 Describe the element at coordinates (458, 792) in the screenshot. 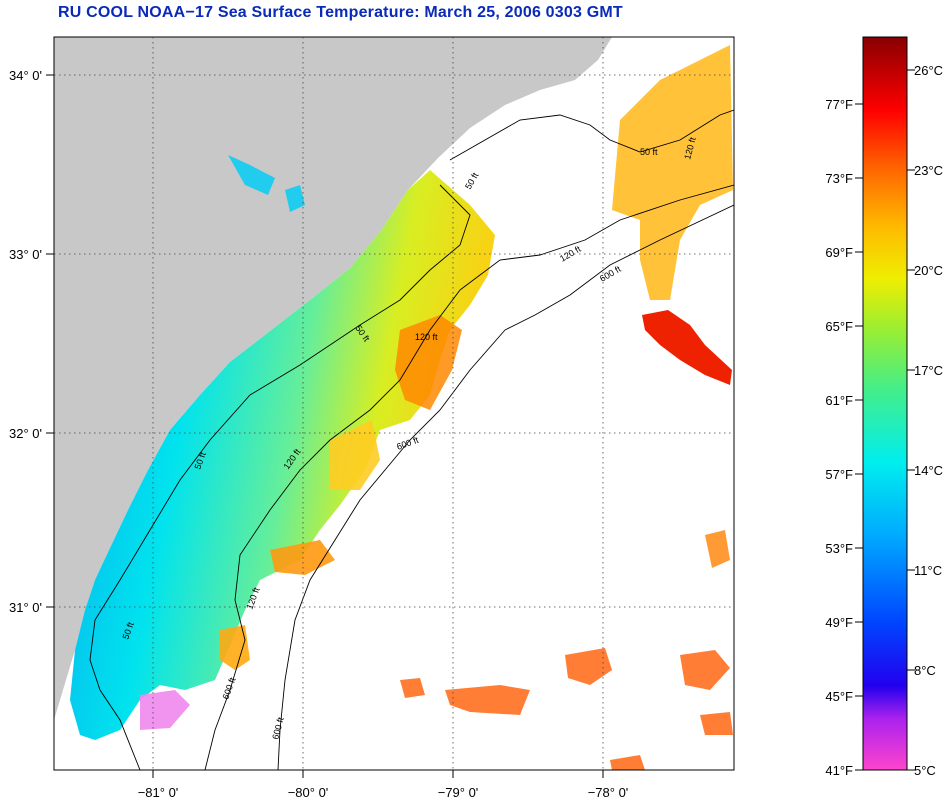

I see `lon-tick-label: −79° 0'` at that location.